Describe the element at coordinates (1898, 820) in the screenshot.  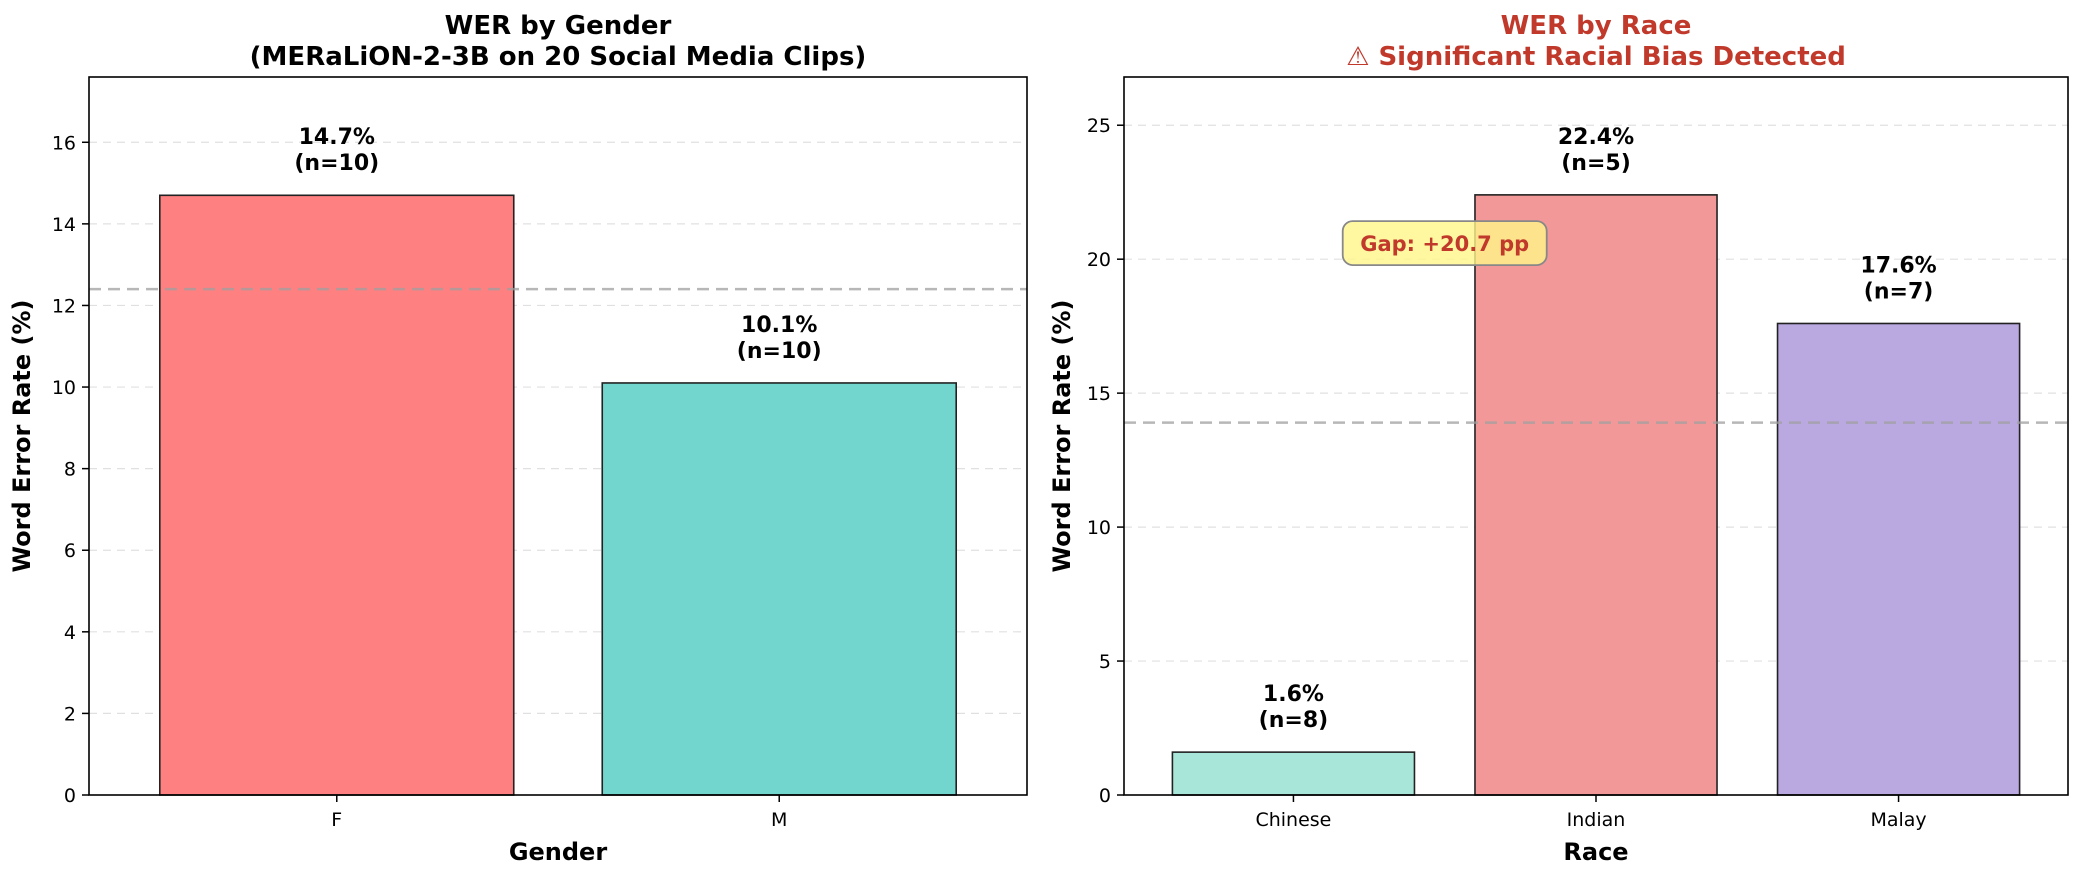
I see `race-xtick-label: Malay` at that location.